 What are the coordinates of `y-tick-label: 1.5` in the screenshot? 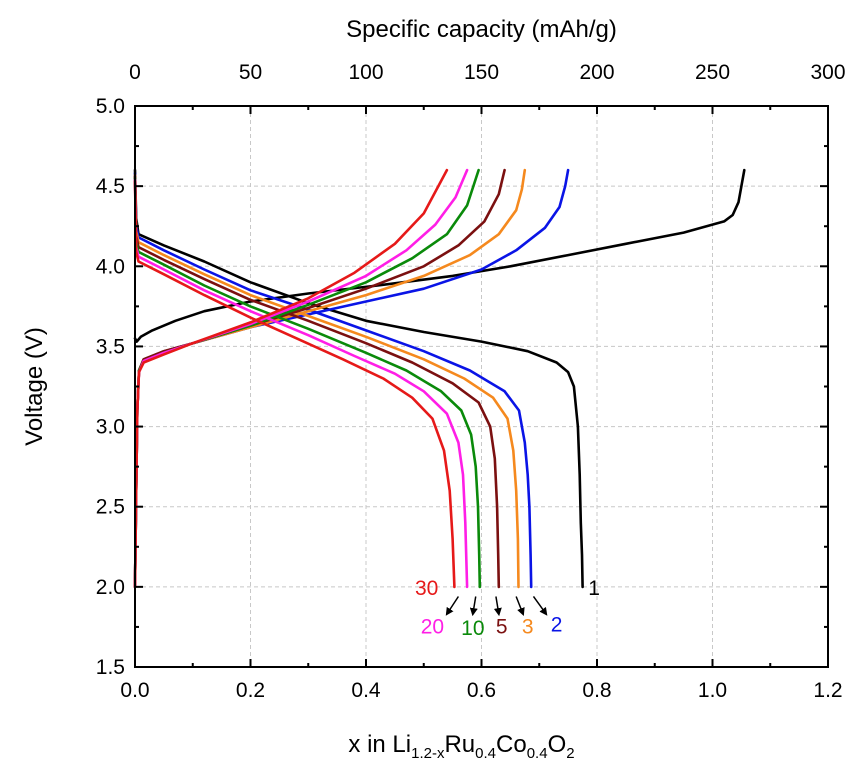 It's located at (110, 667).